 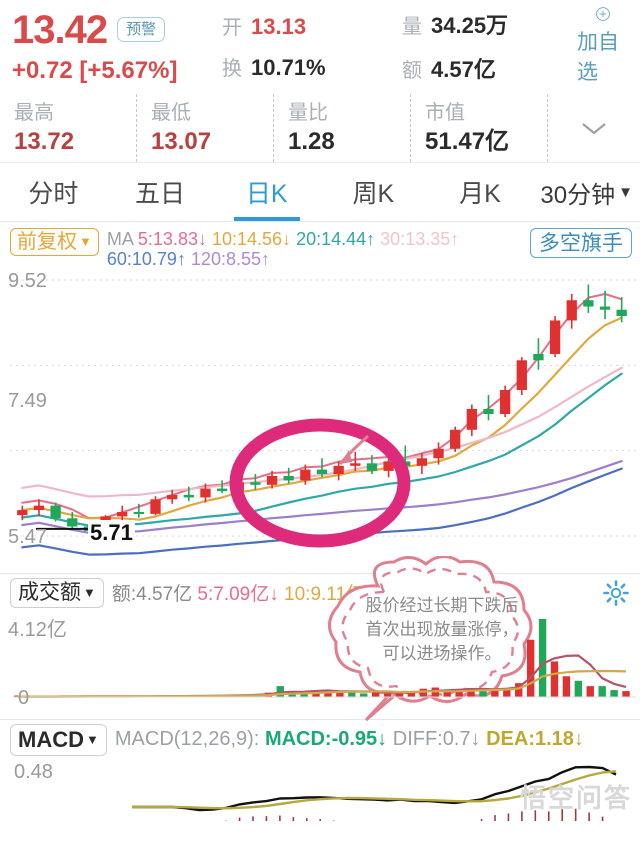 I want to click on tab-monthly-k-label: 月K, so click(x=480, y=194).